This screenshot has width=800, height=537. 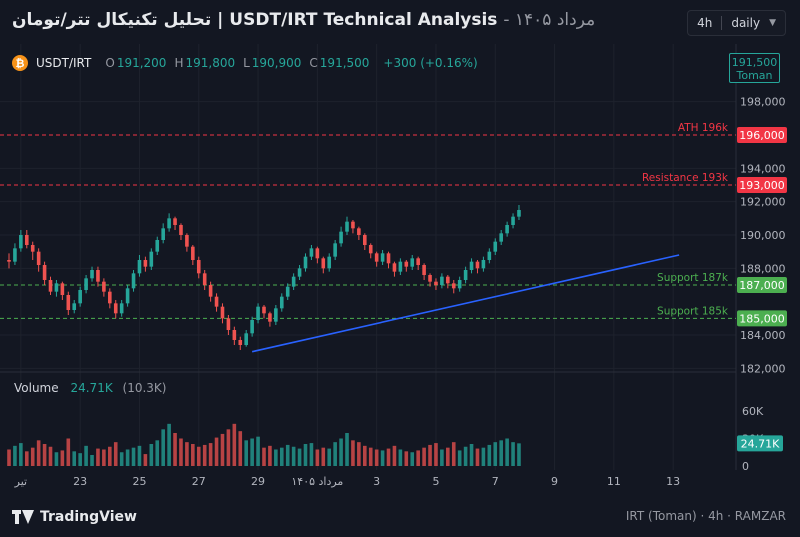 I want to click on level-label-1: Resistance 193k, so click(x=685, y=178).